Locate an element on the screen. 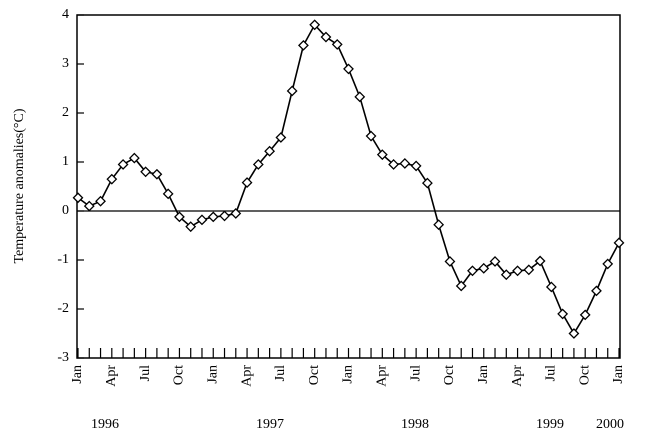  year-label: 1998 is located at coordinates (415, 424).